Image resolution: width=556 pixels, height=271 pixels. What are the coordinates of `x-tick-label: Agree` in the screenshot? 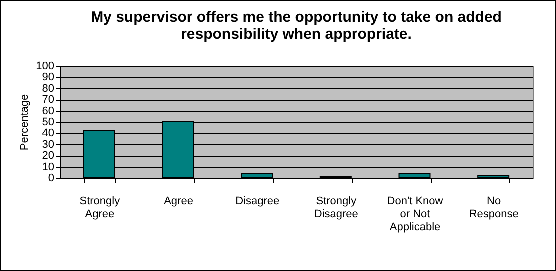 It's located at (179, 202).